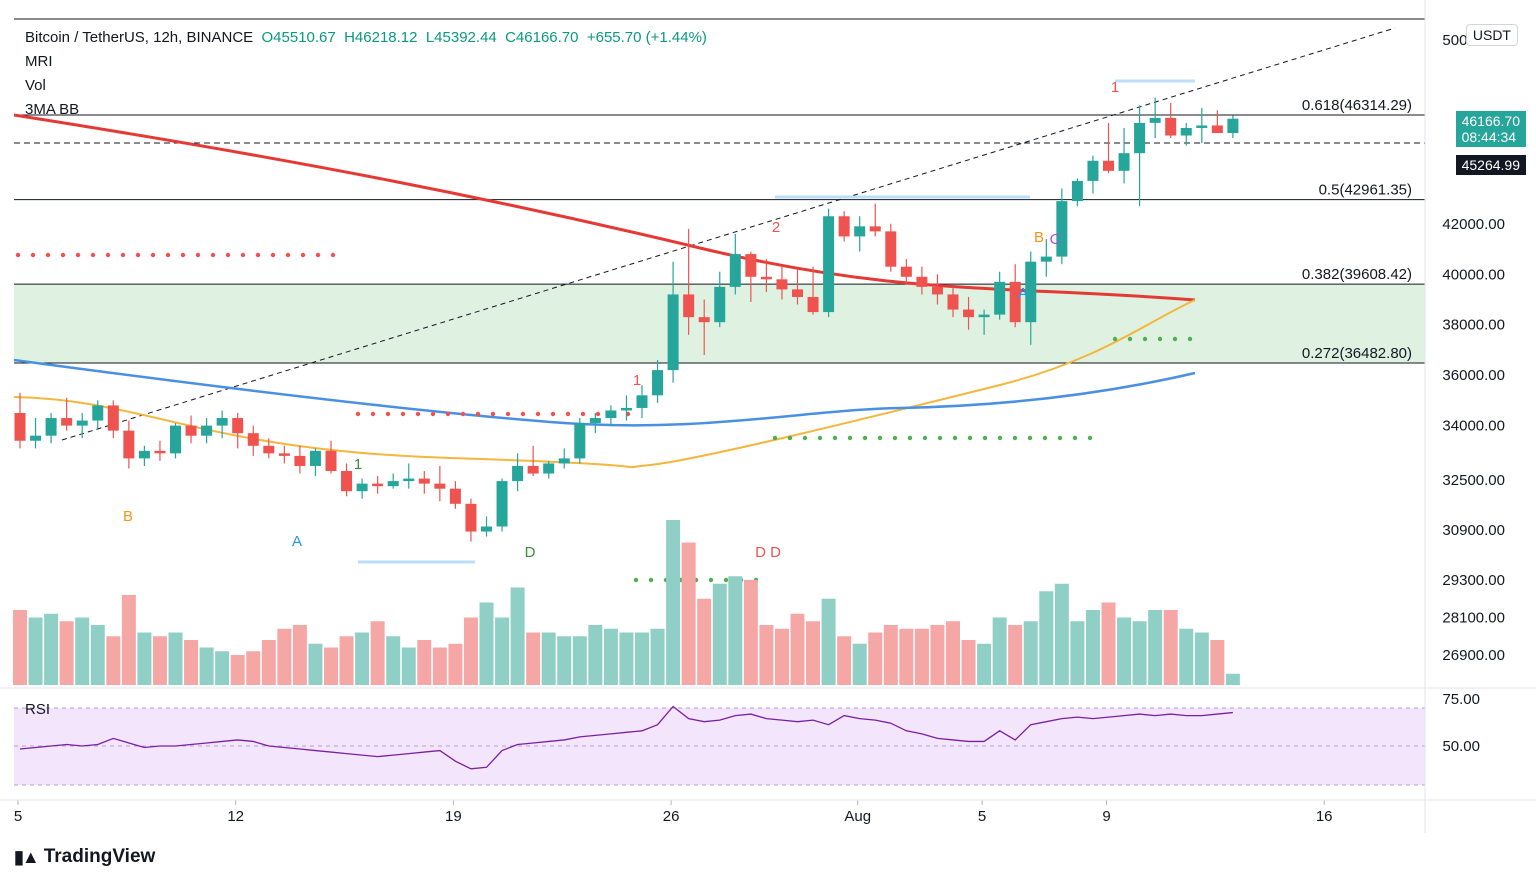  What do you see at coordinates (626, 737) in the screenshot?
I see `rsi-line` at bounding box center [626, 737].